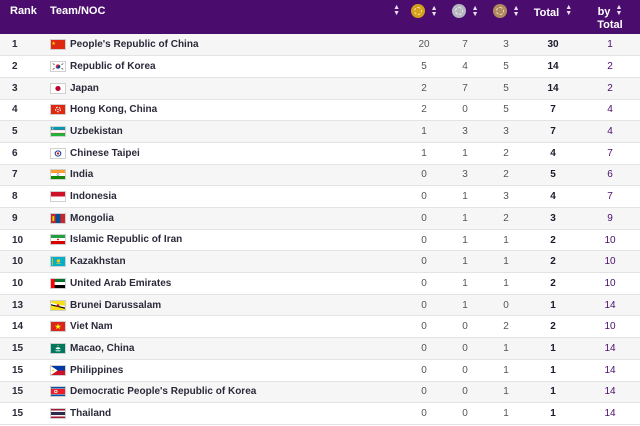 Image resolution: width=640 pixels, height=426 pixels. I want to click on team-cell: Viet Nam, so click(227, 327).